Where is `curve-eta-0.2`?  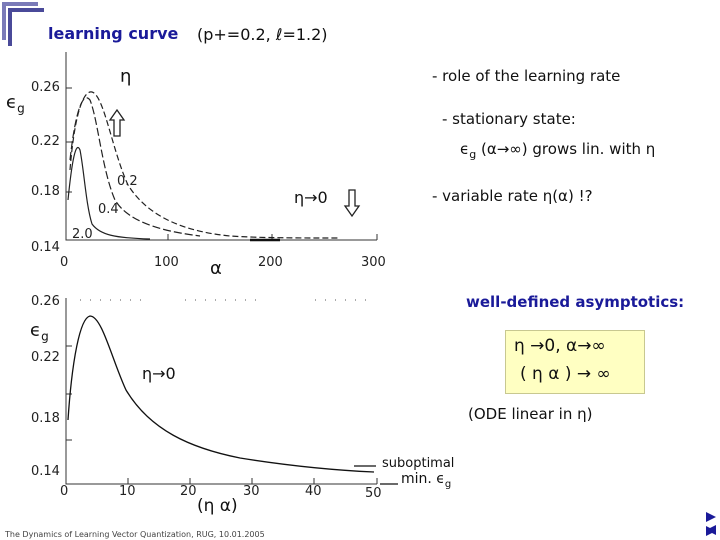
curve-eta-0.2 is located at coordinates (205, 165).